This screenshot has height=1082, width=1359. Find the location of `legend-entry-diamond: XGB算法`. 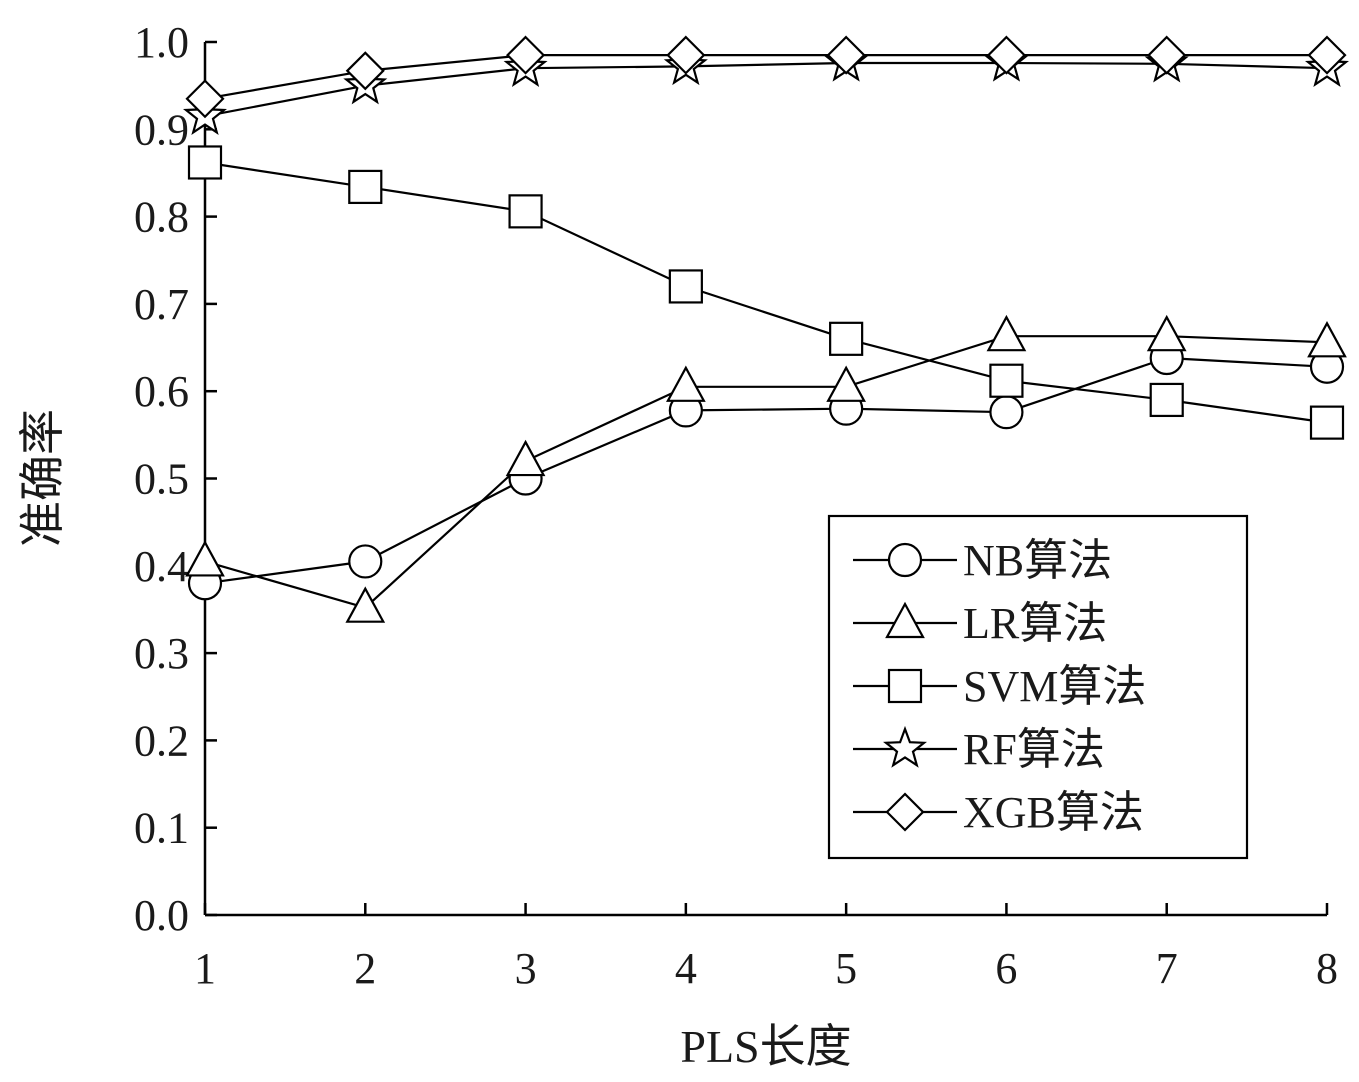

legend-entry-diamond: XGB算法 is located at coordinates (998, 812).